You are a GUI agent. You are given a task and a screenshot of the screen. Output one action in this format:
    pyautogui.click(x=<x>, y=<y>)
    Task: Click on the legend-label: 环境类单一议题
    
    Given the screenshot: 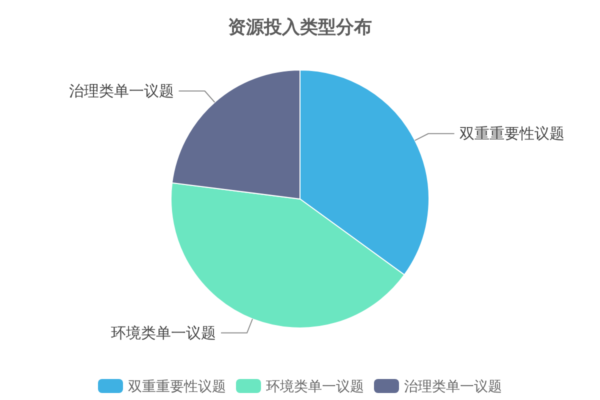 What is the action you would take?
    pyautogui.click(x=315, y=386)
    